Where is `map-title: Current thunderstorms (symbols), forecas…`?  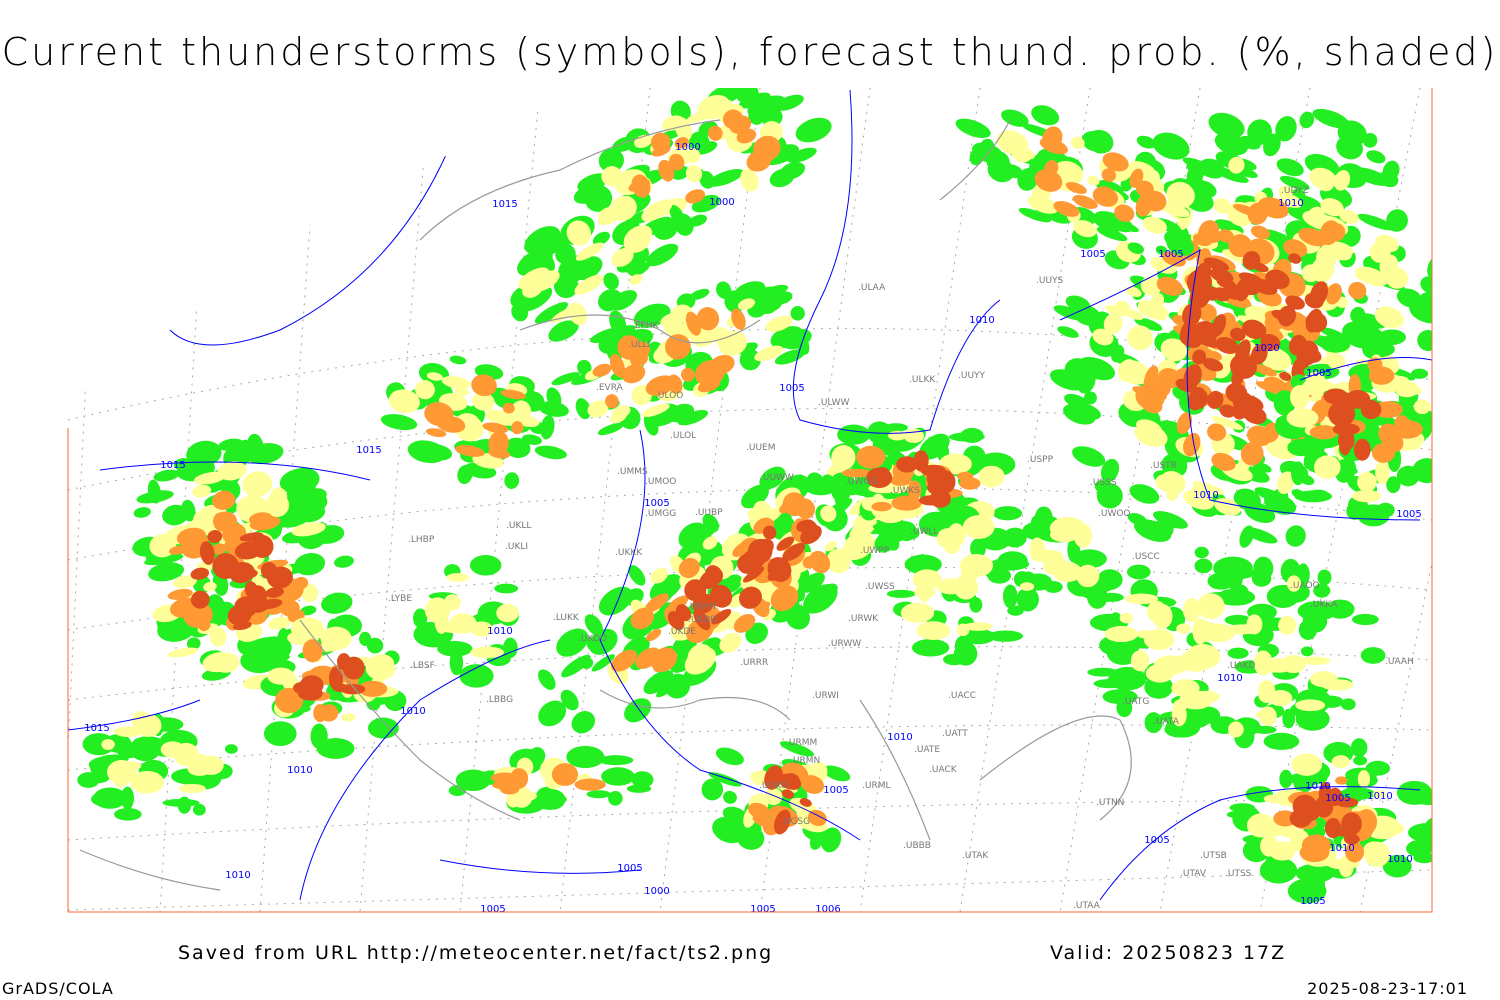 map-title: Current thunderstorms (symbols), forecas… is located at coordinates (750, 52).